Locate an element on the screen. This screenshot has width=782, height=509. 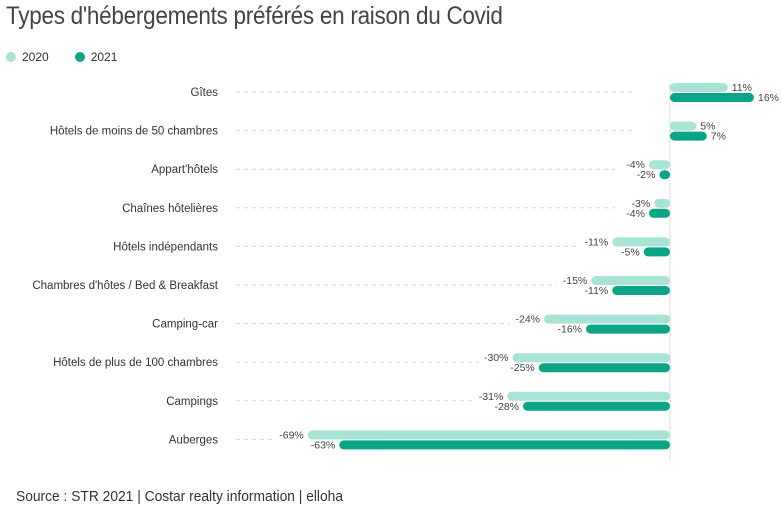
data-label-2020: -15% is located at coordinates (575, 281).